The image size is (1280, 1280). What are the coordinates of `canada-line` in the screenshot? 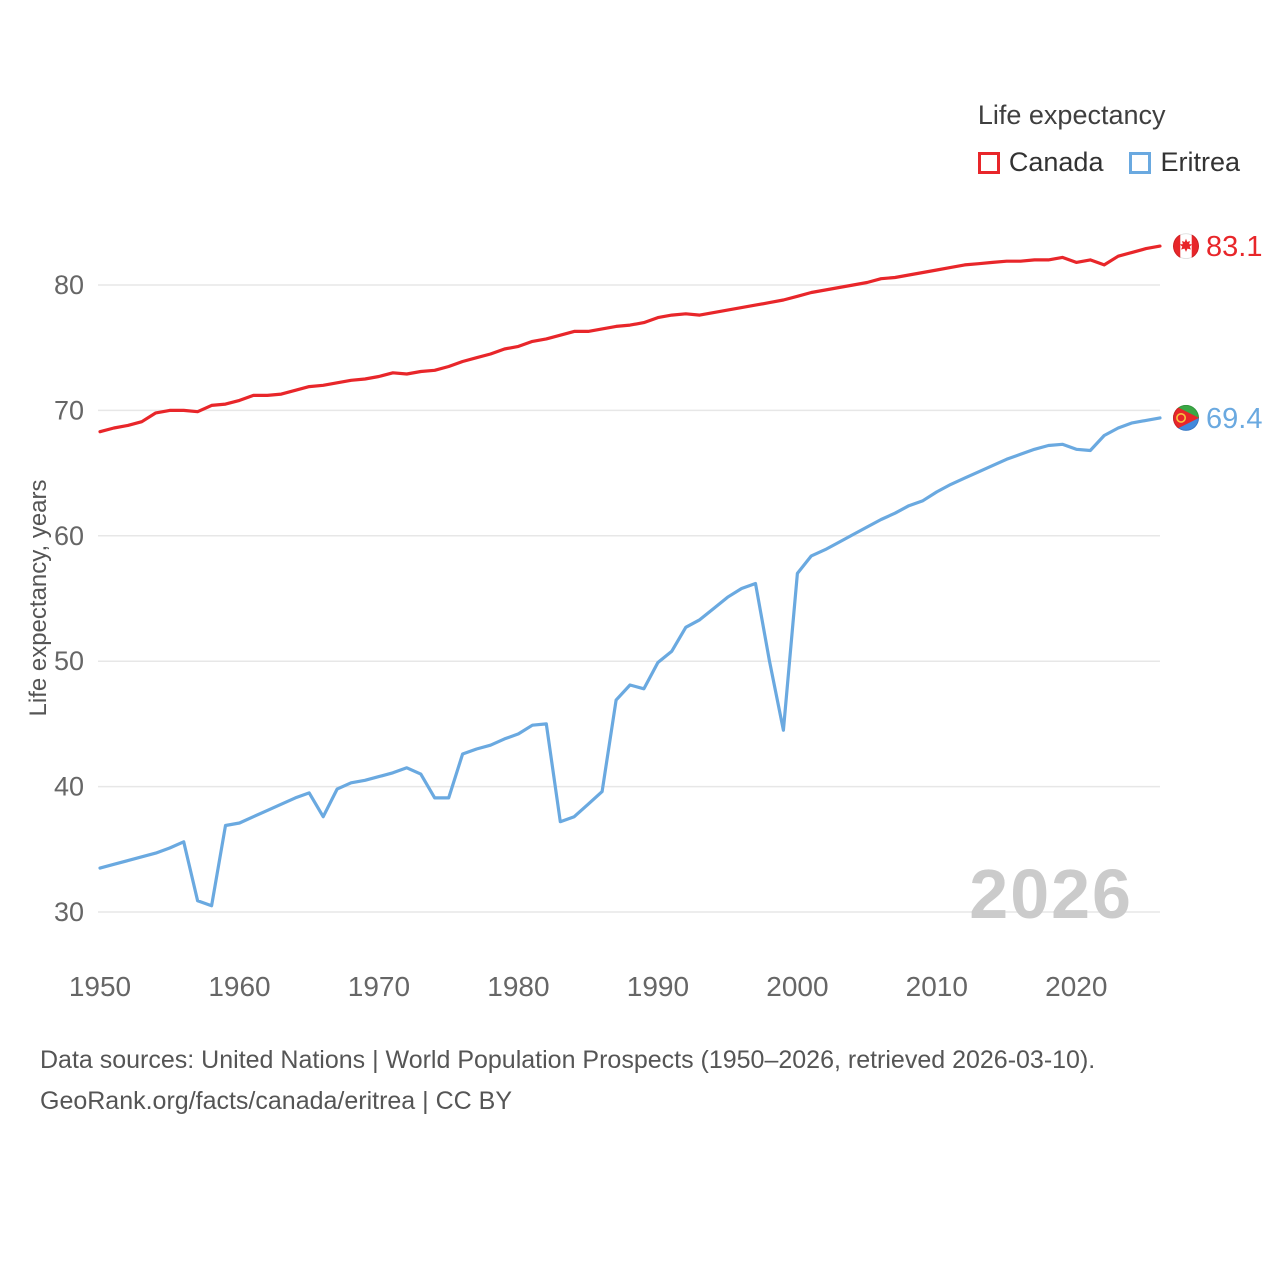 It's located at (630, 339).